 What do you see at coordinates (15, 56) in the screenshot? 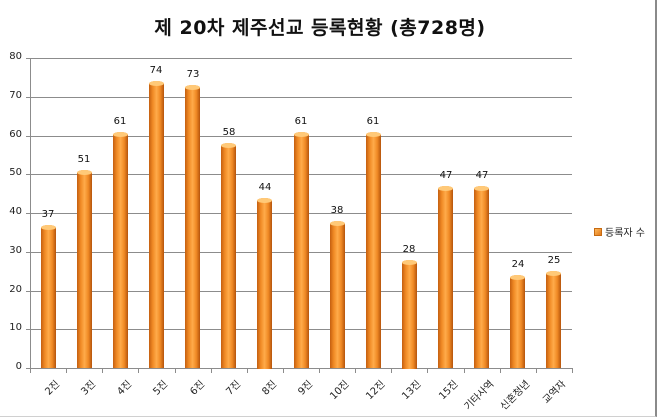
I see `y-tick-label: 80` at bounding box center [15, 56].